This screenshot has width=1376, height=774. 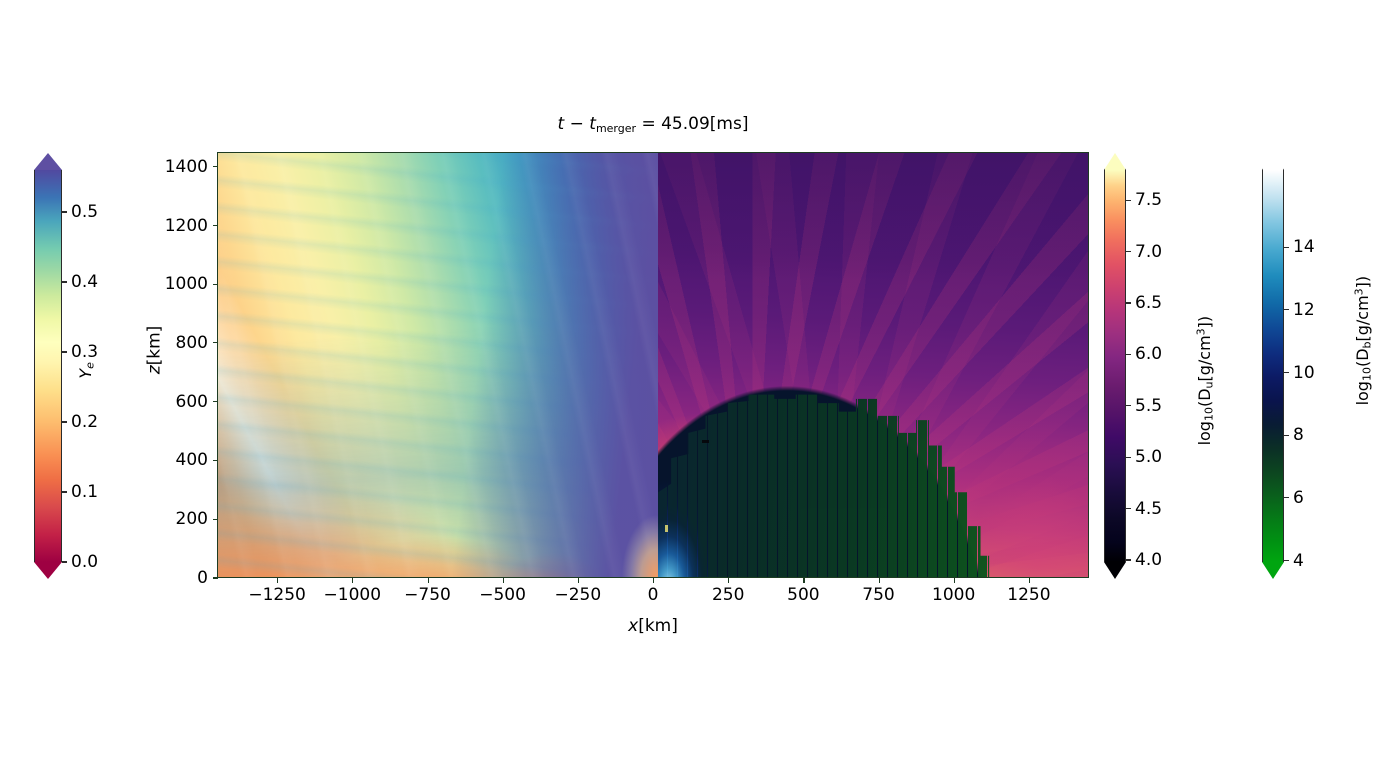 What do you see at coordinates (1149, 354) in the screenshot?
I see `colorbar-du-ticklabel: 6.0` at bounding box center [1149, 354].